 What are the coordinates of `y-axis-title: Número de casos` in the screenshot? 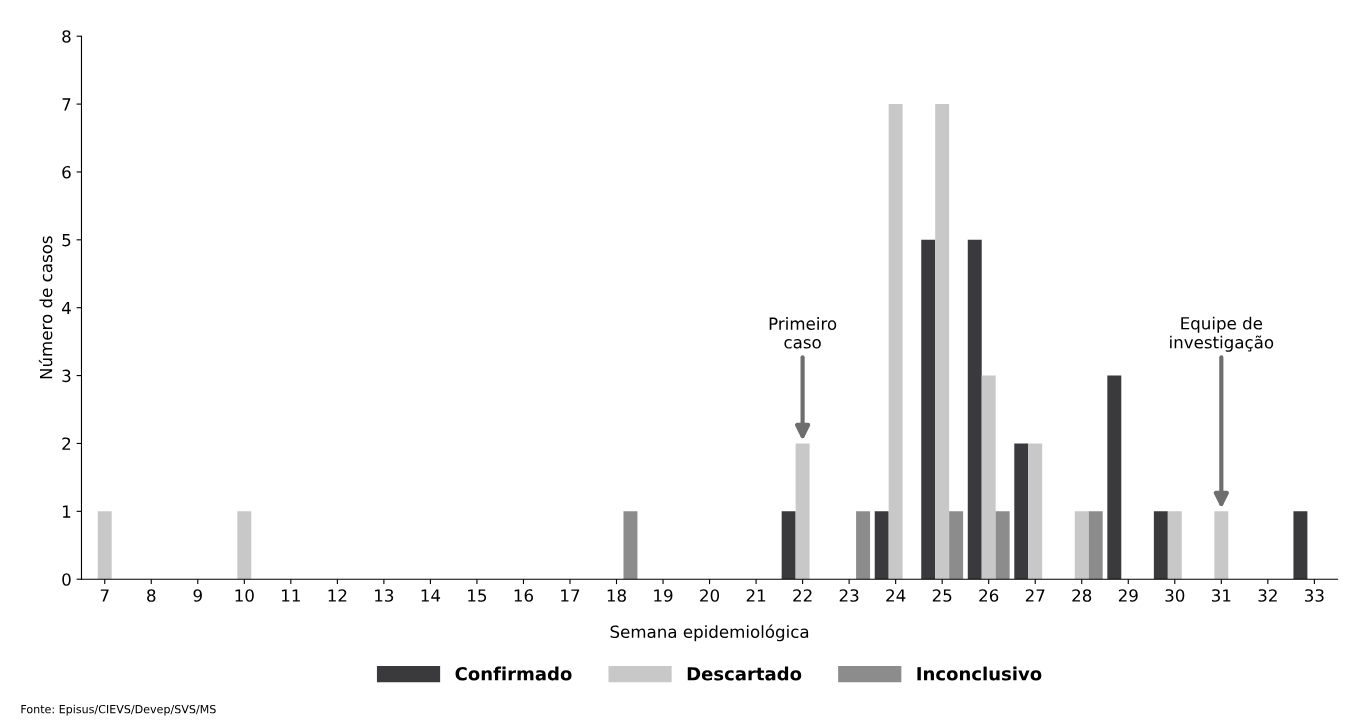 It's located at (45, 307).